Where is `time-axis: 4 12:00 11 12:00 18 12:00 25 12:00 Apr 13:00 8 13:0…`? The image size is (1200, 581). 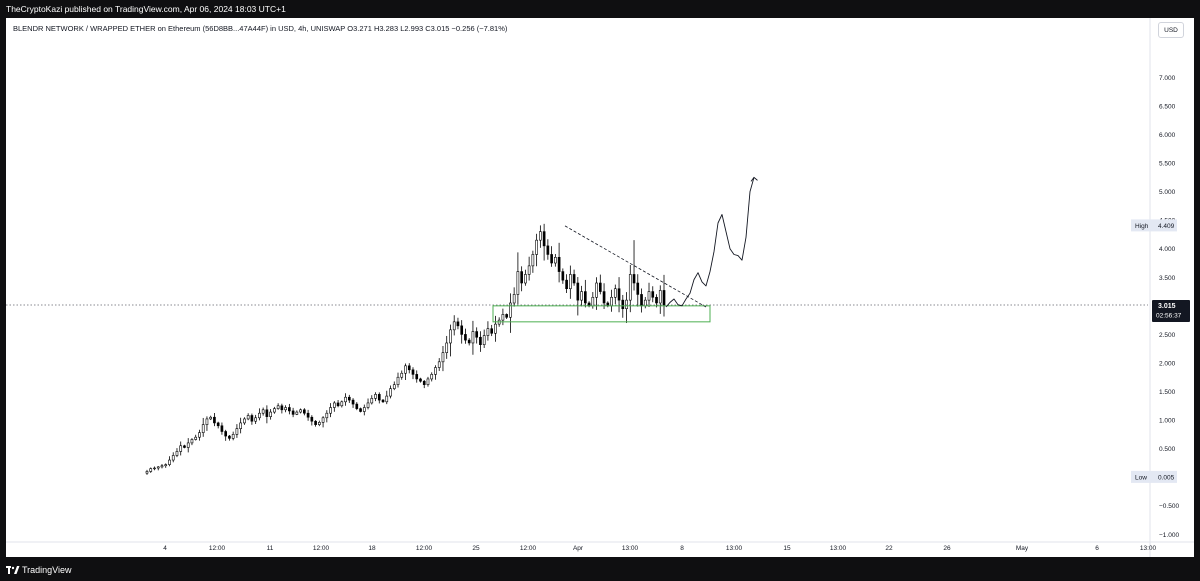
time-axis: 4 12:00 11 12:00 18 12:00 25 12:00 Apr 13:00 8 13:0… is located at coordinates (600, 546).